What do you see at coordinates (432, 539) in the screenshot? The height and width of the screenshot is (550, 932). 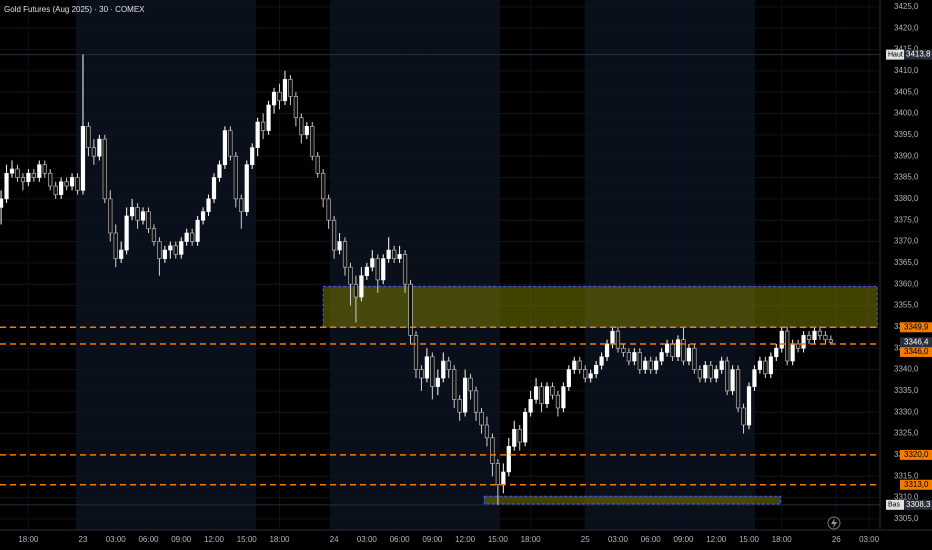 I see `x-tick-label: 09:00` at bounding box center [432, 539].